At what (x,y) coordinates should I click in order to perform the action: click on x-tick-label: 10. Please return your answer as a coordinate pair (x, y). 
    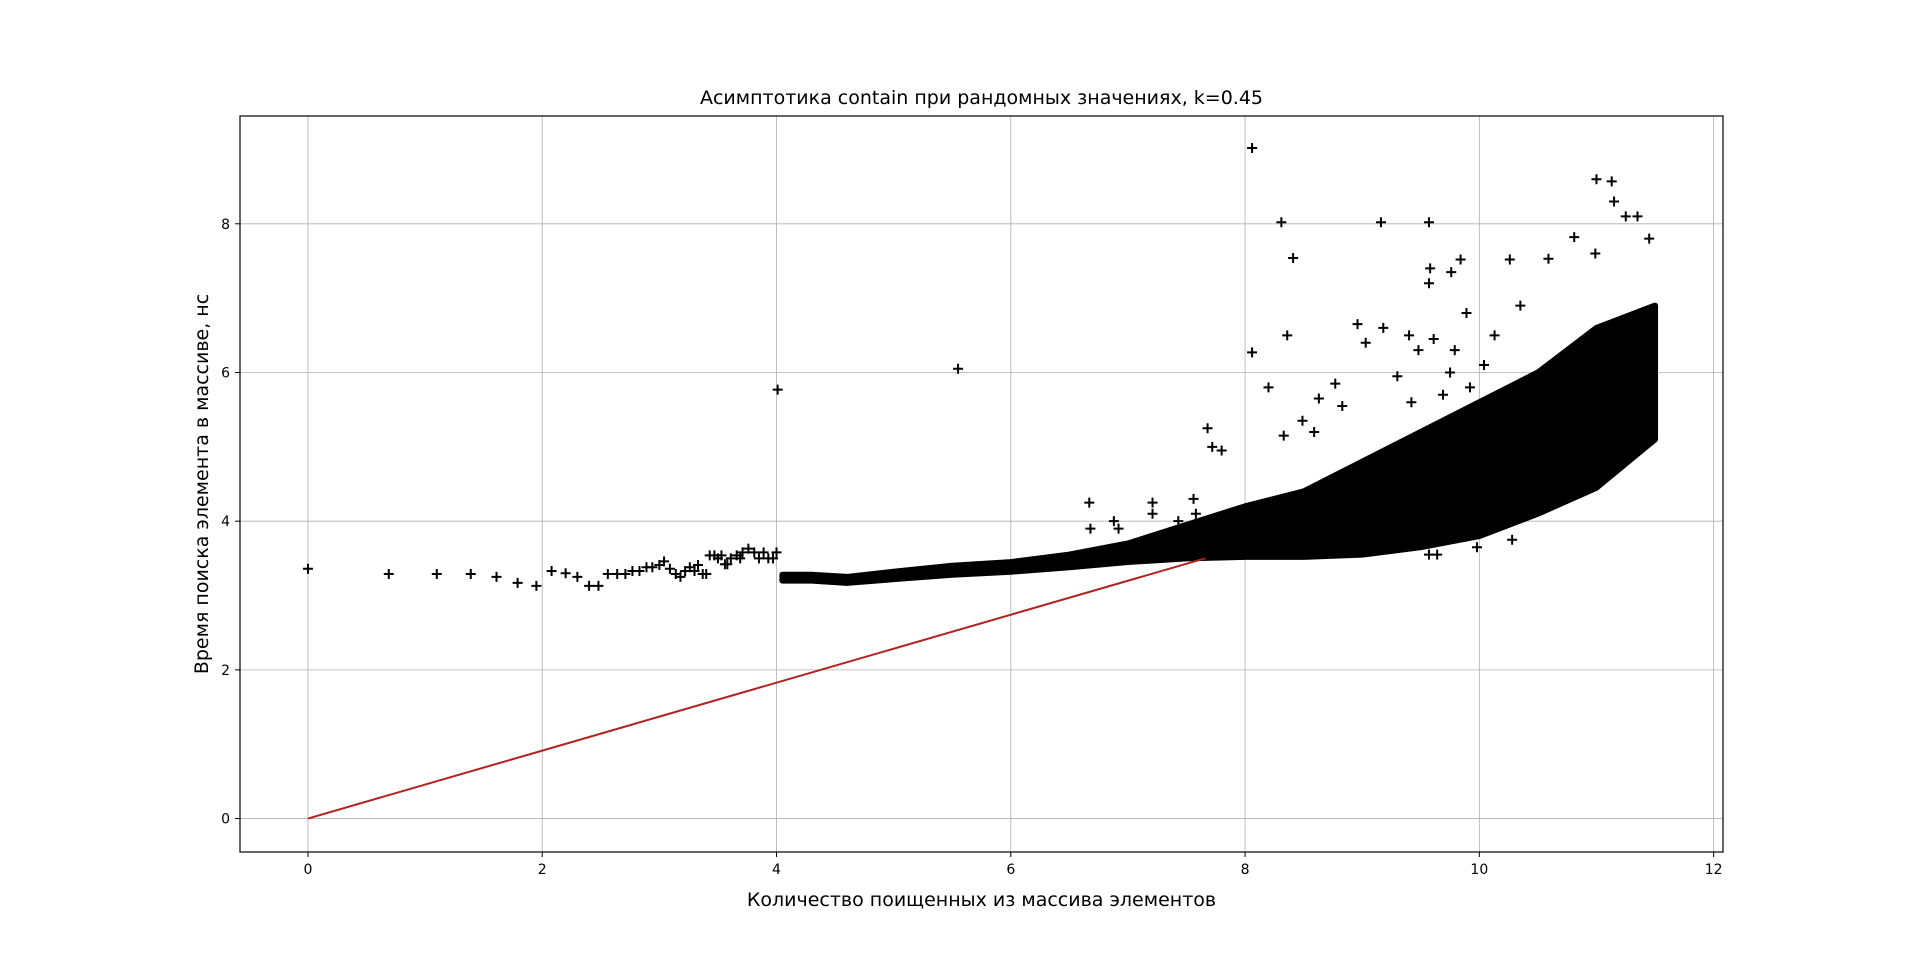
    Looking at the image, I should click on (1479, 870).